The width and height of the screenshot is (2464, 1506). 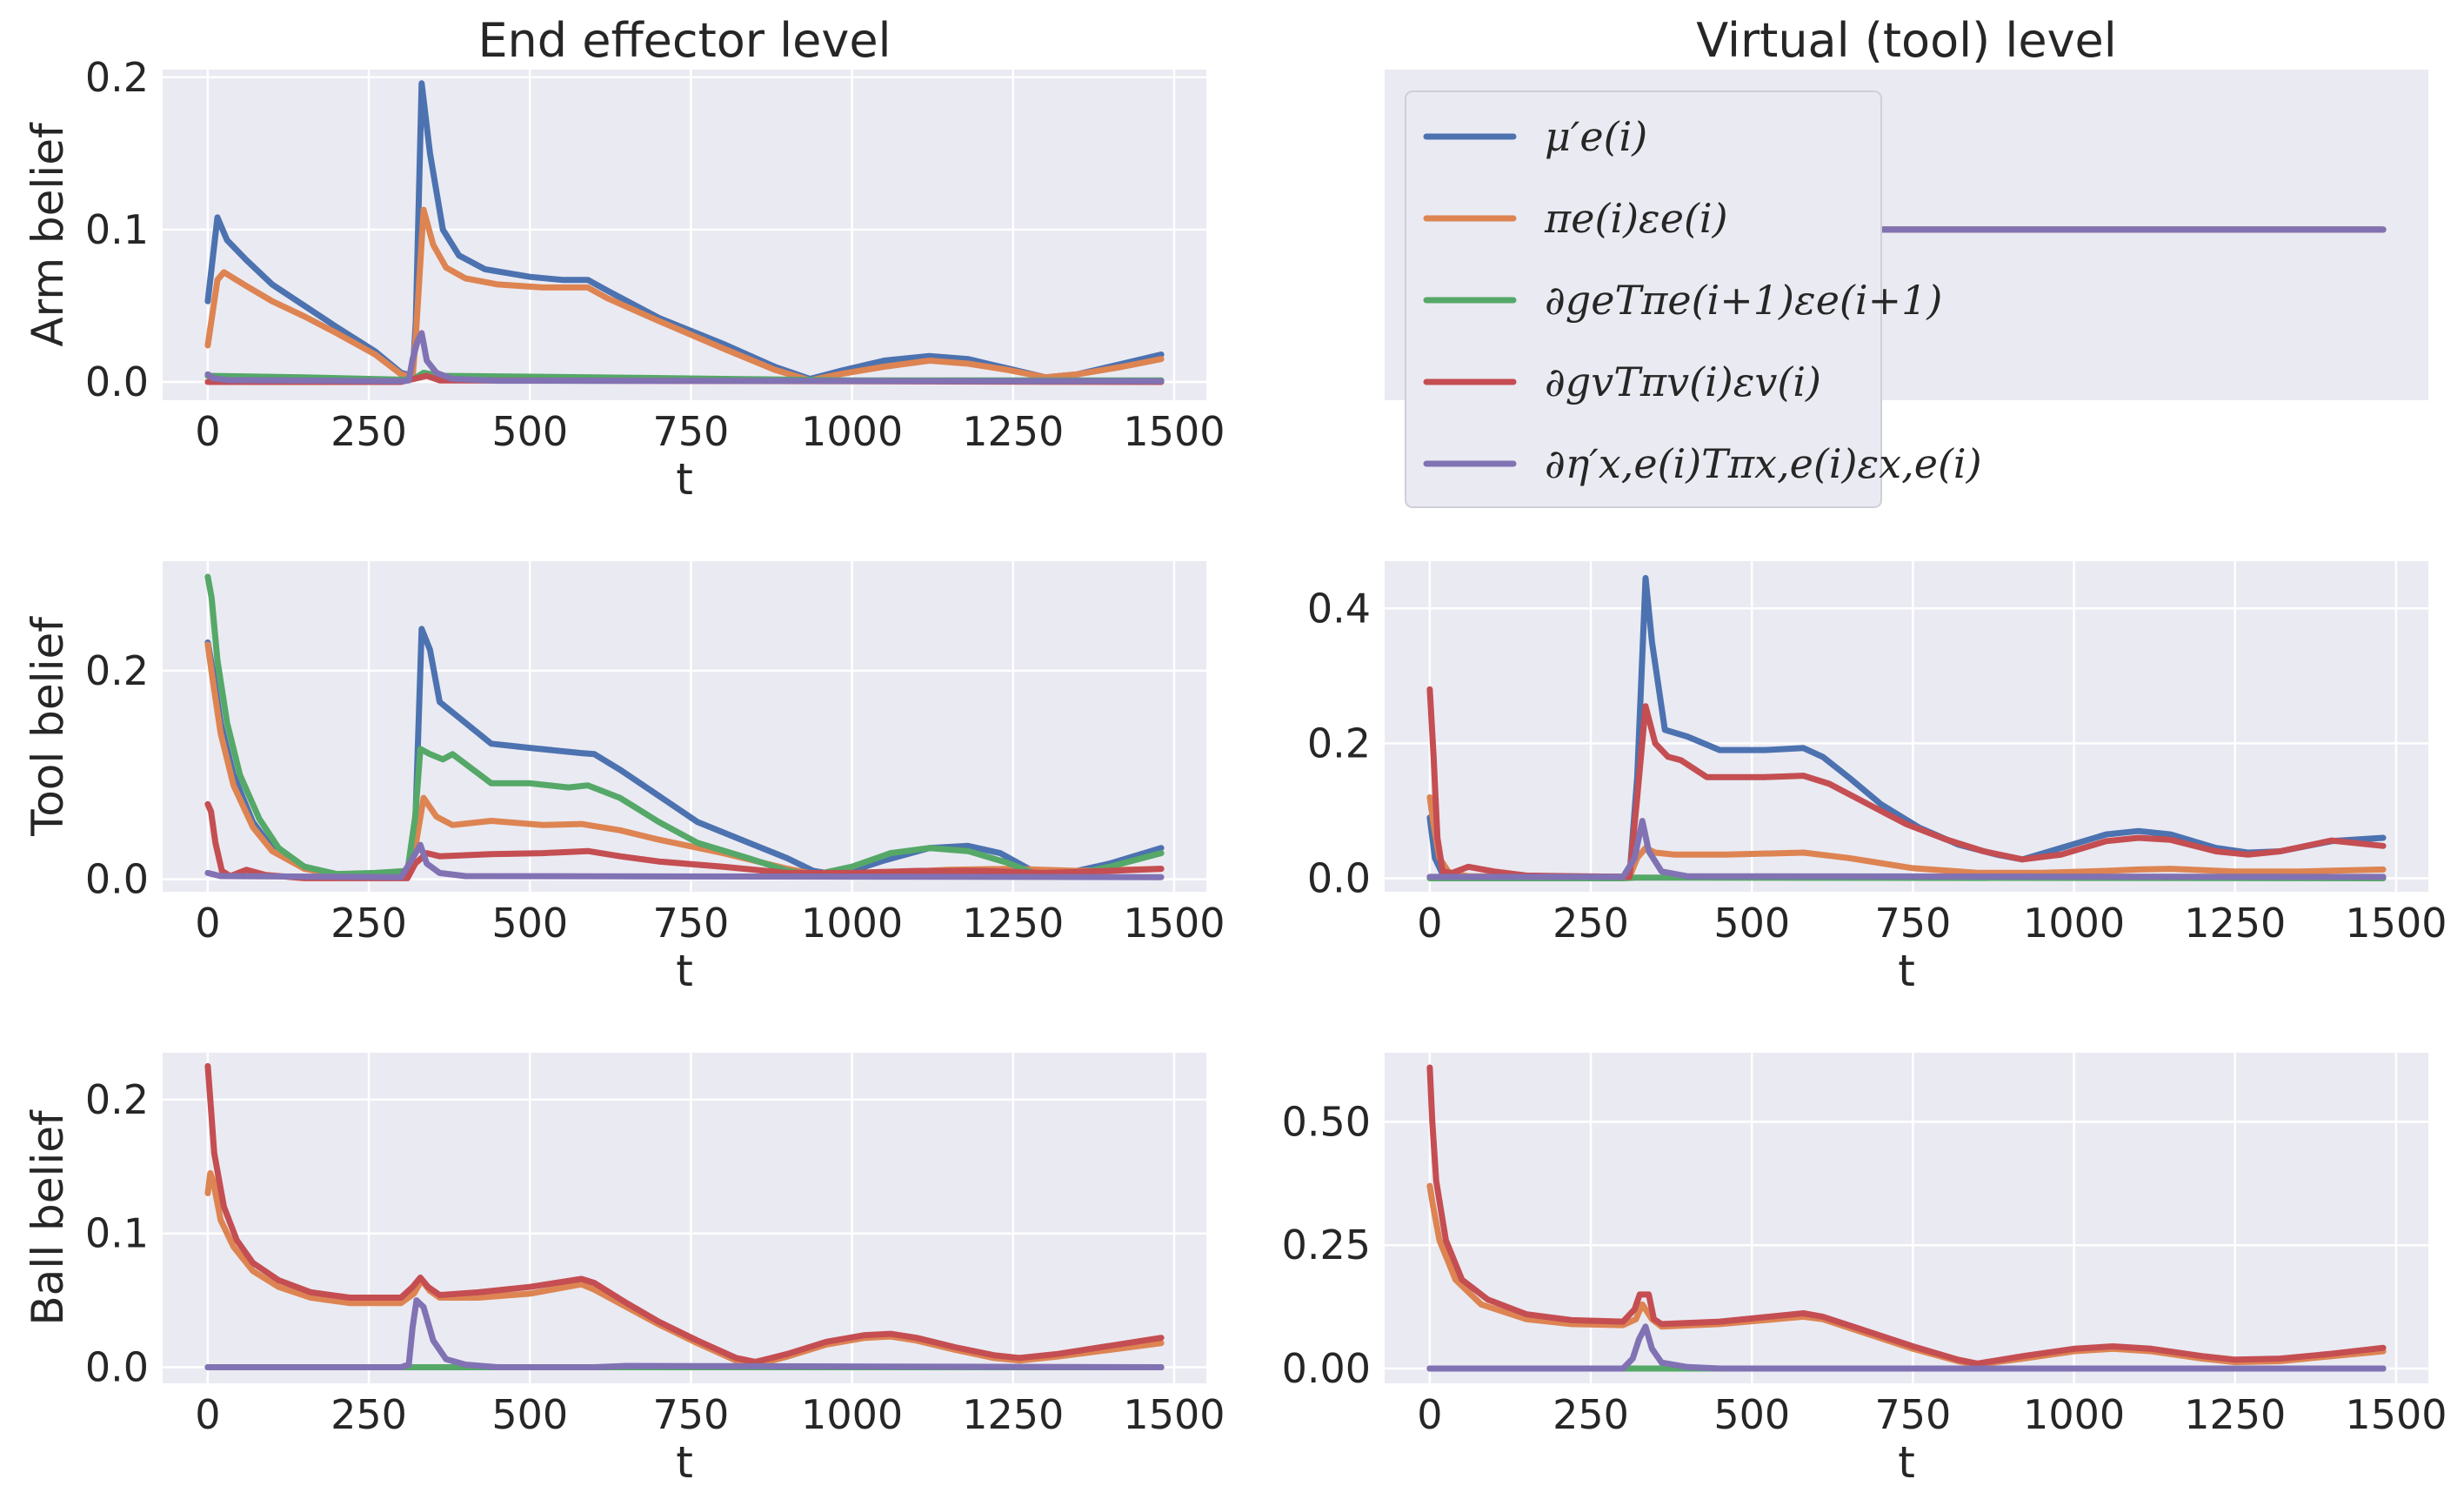 I want to click on y-tick-label: 0.25, so click(x=1326, y=1245).